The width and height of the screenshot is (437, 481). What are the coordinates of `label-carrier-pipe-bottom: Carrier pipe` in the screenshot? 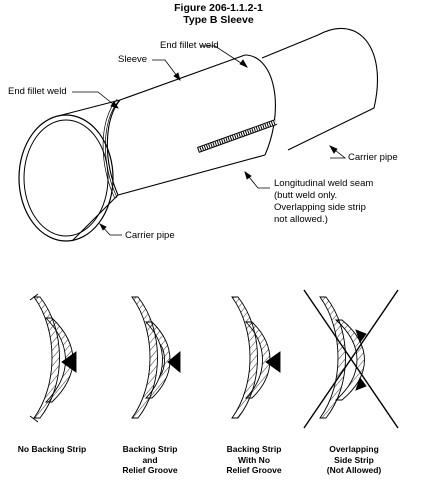 It's located at (150, 235).